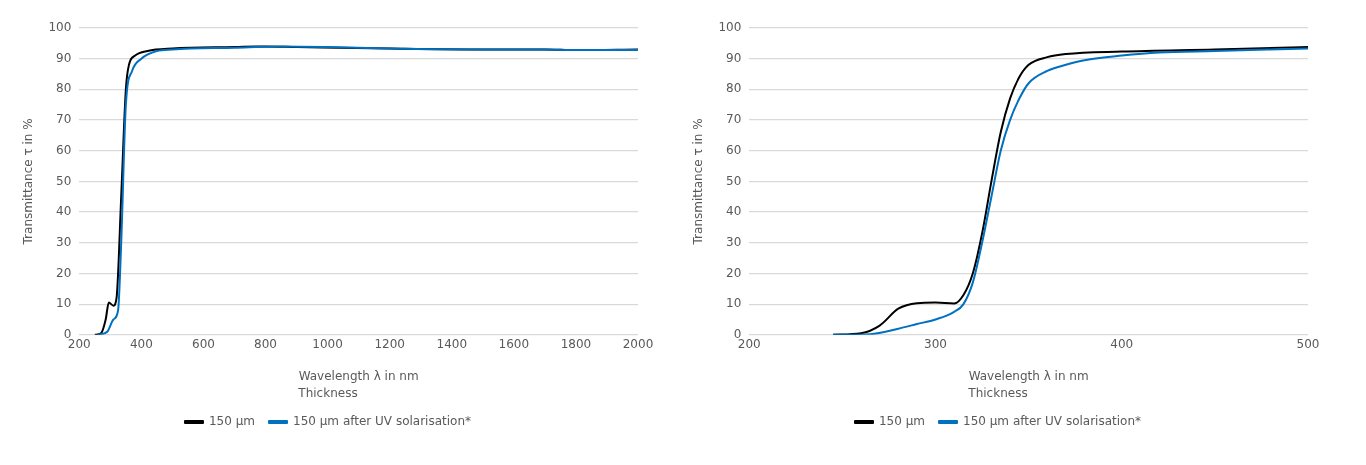 This screenshot has width=1366, height=465. What do you see at coordinates (452, 344) in the screenshot?
I see `x-tick-label: 1400` at bounding box center [452, 344].